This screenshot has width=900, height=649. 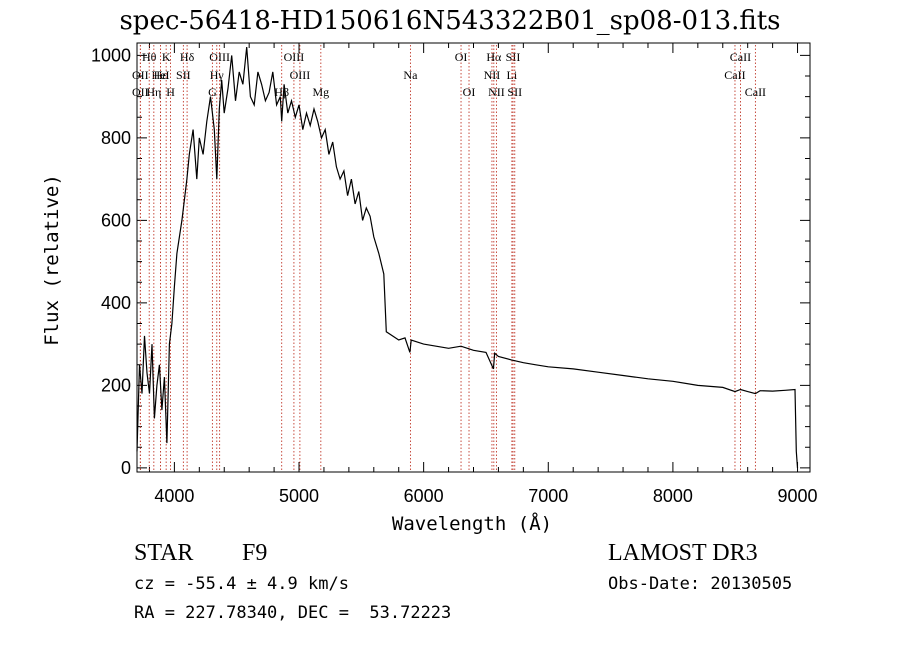 I want to click on redshift-cz: cz = -55.4 ± 4.9 km/s, so click(x=241, y=584).